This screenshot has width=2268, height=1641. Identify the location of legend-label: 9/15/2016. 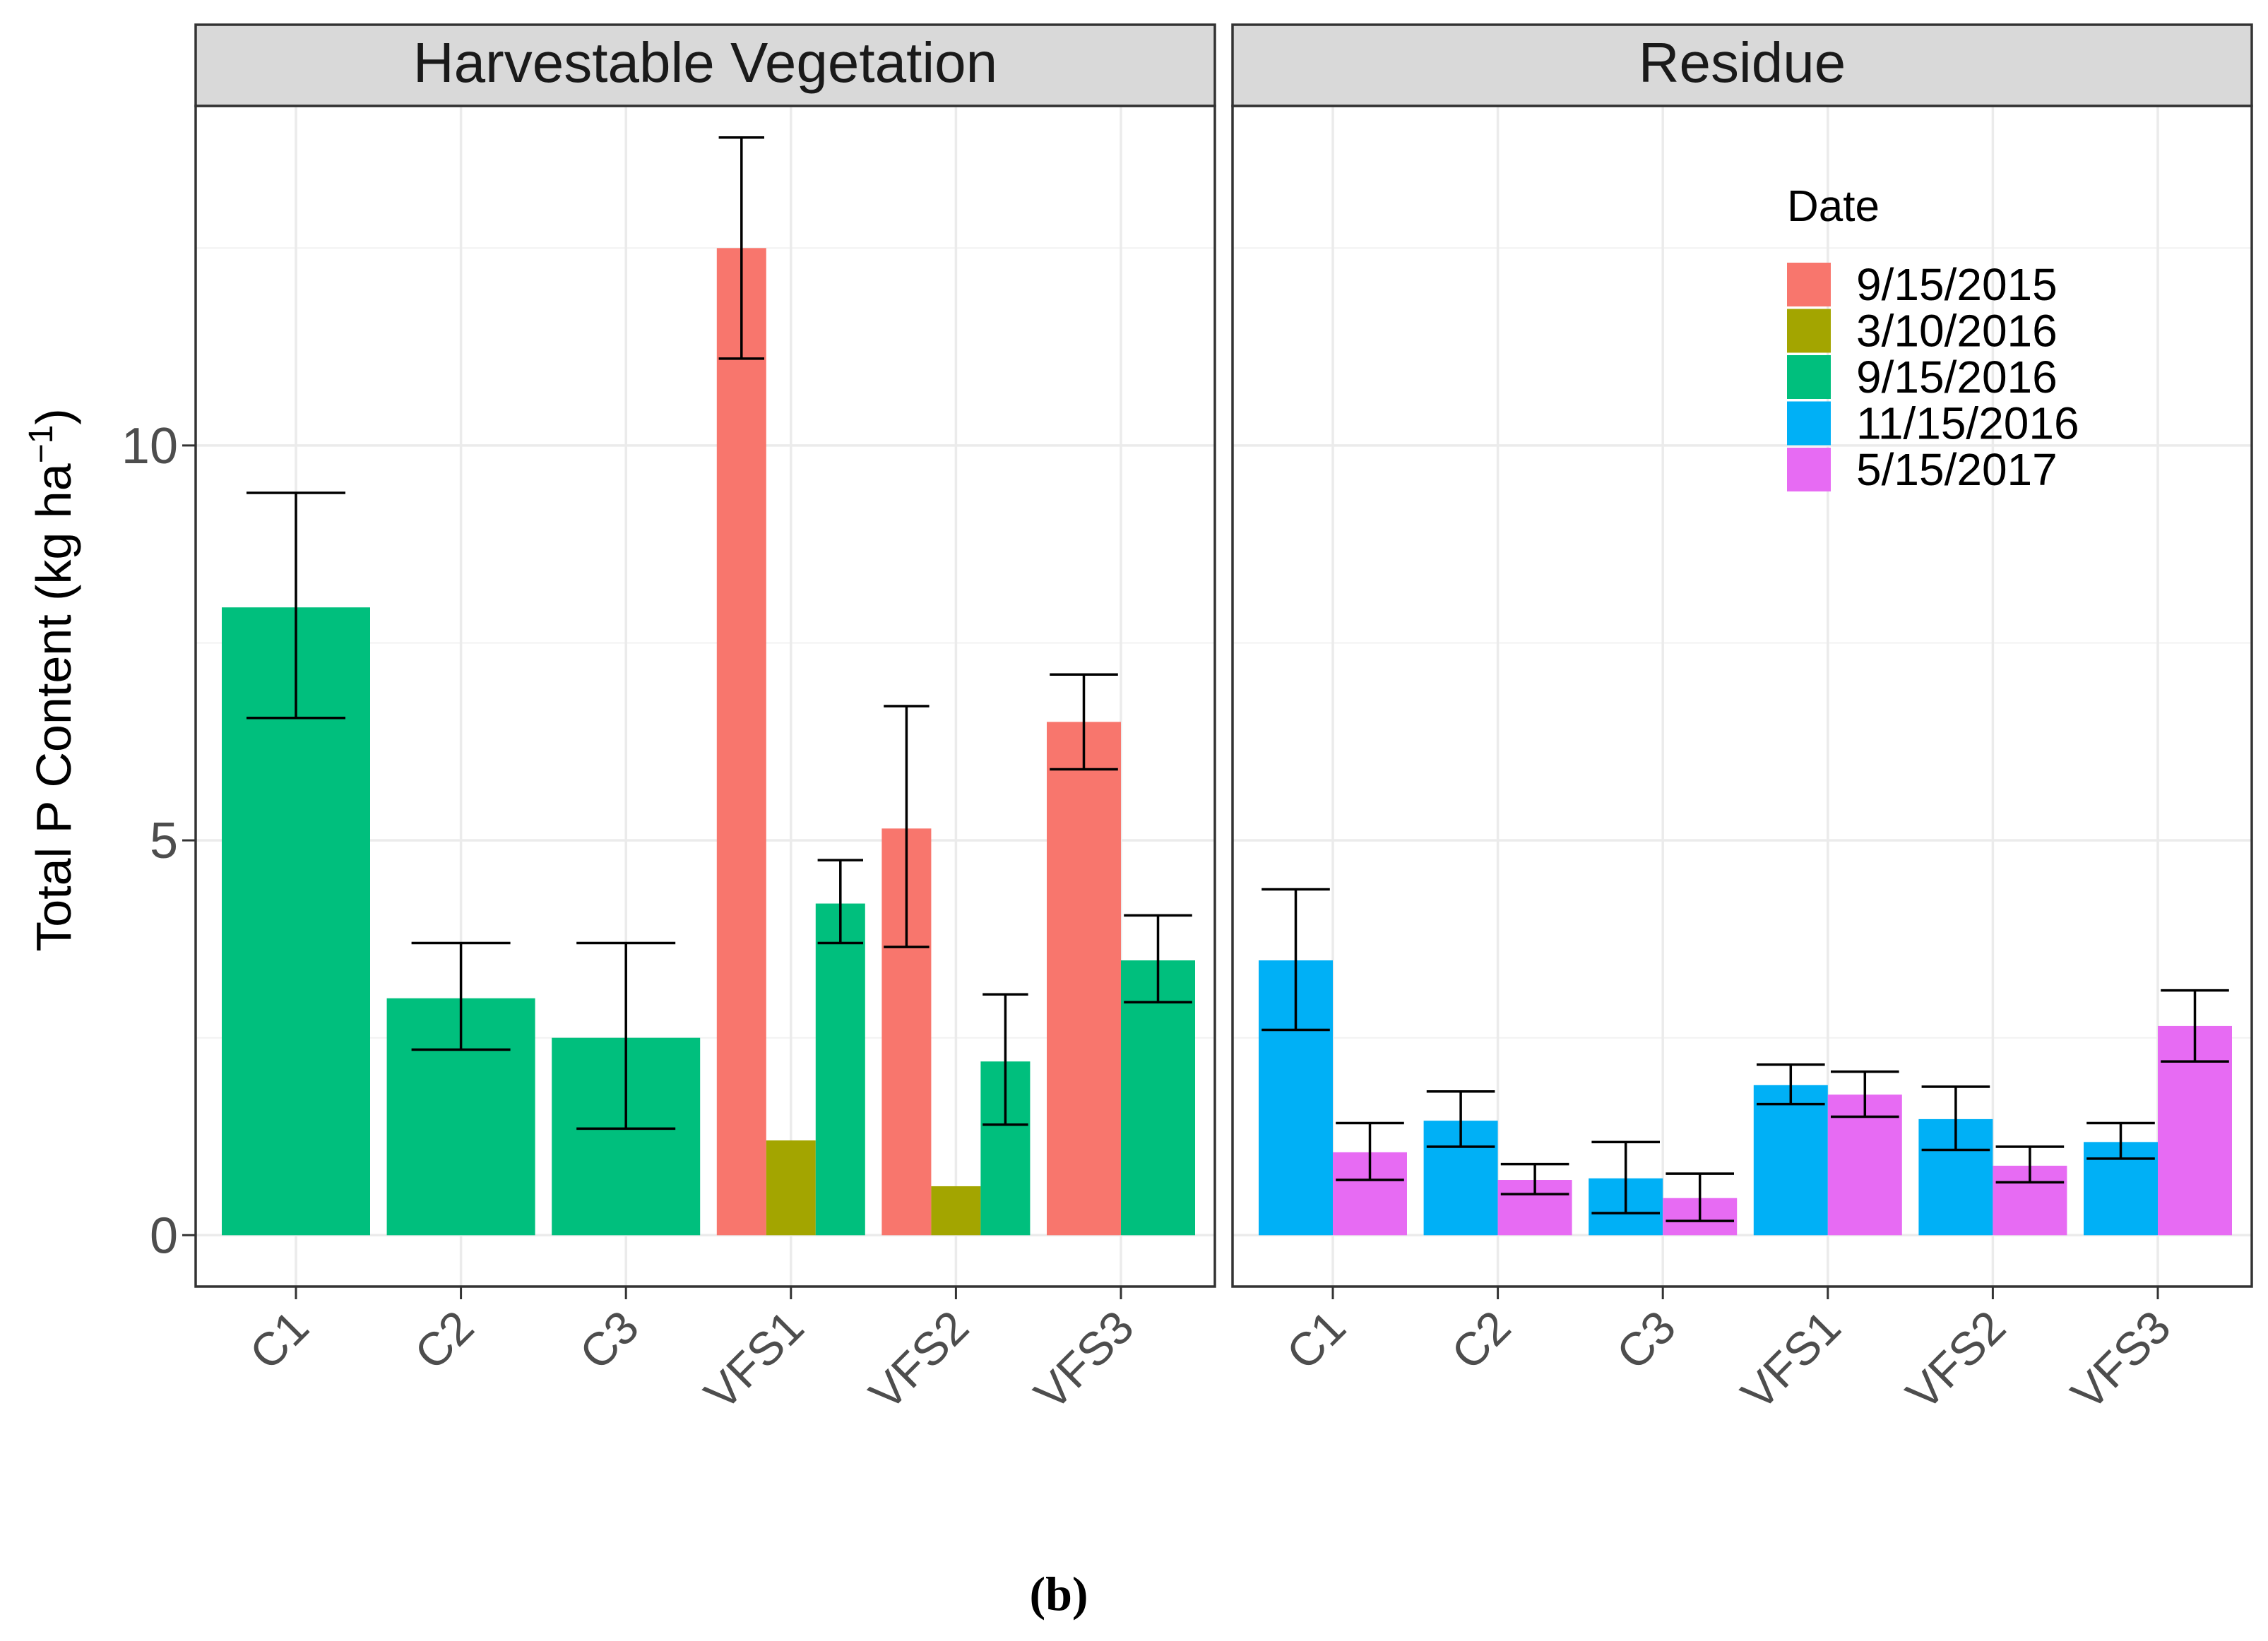
(1957, 377).